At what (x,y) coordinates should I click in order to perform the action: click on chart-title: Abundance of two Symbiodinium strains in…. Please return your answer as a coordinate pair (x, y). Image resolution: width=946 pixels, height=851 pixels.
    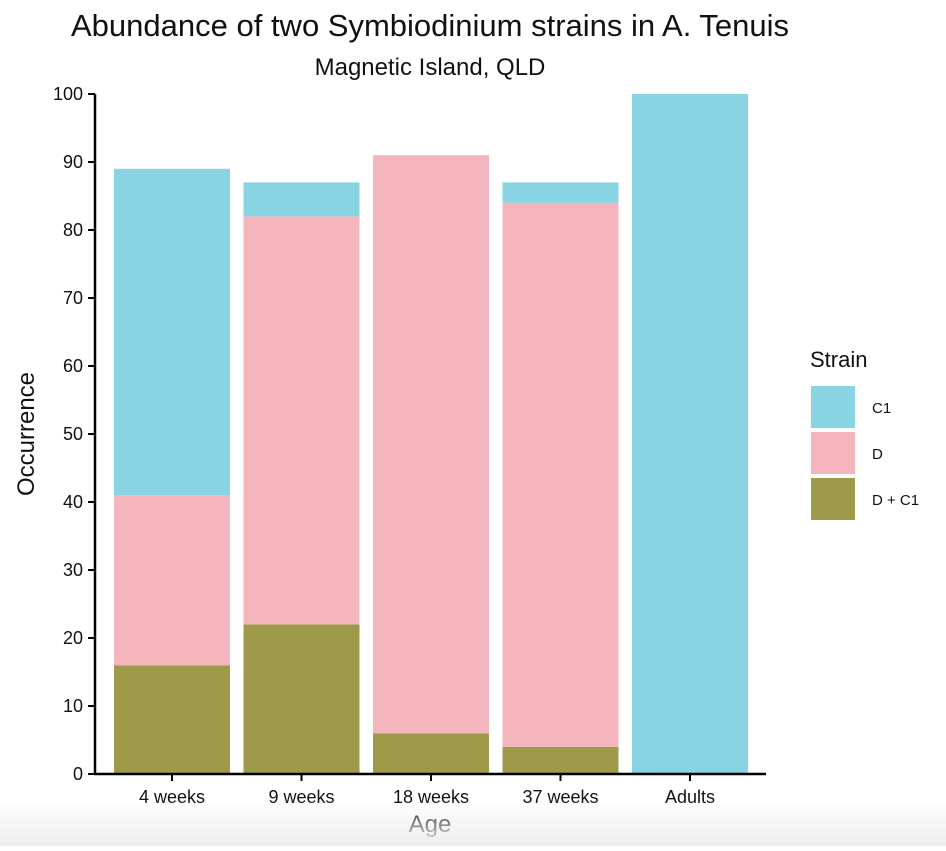
    Looking at the image, I should click on (430, 25).